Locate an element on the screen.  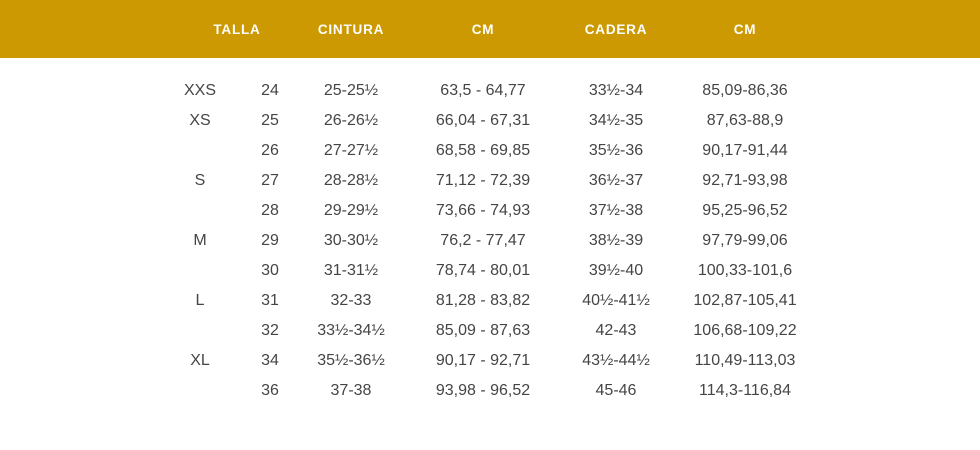
cell-waist-cm: 66,04 - 67,31 is located at coordinates (483, 120).